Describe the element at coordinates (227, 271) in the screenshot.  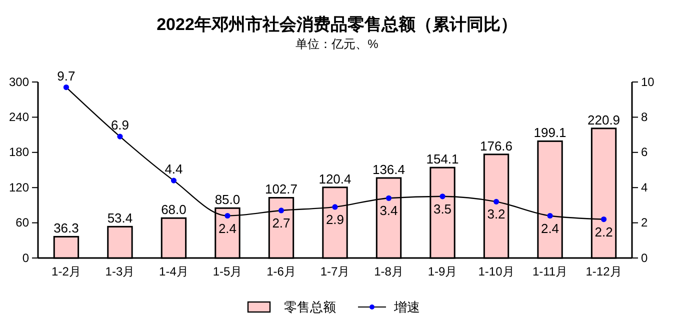
I see `x-tick-label: 1-5月` at that location.